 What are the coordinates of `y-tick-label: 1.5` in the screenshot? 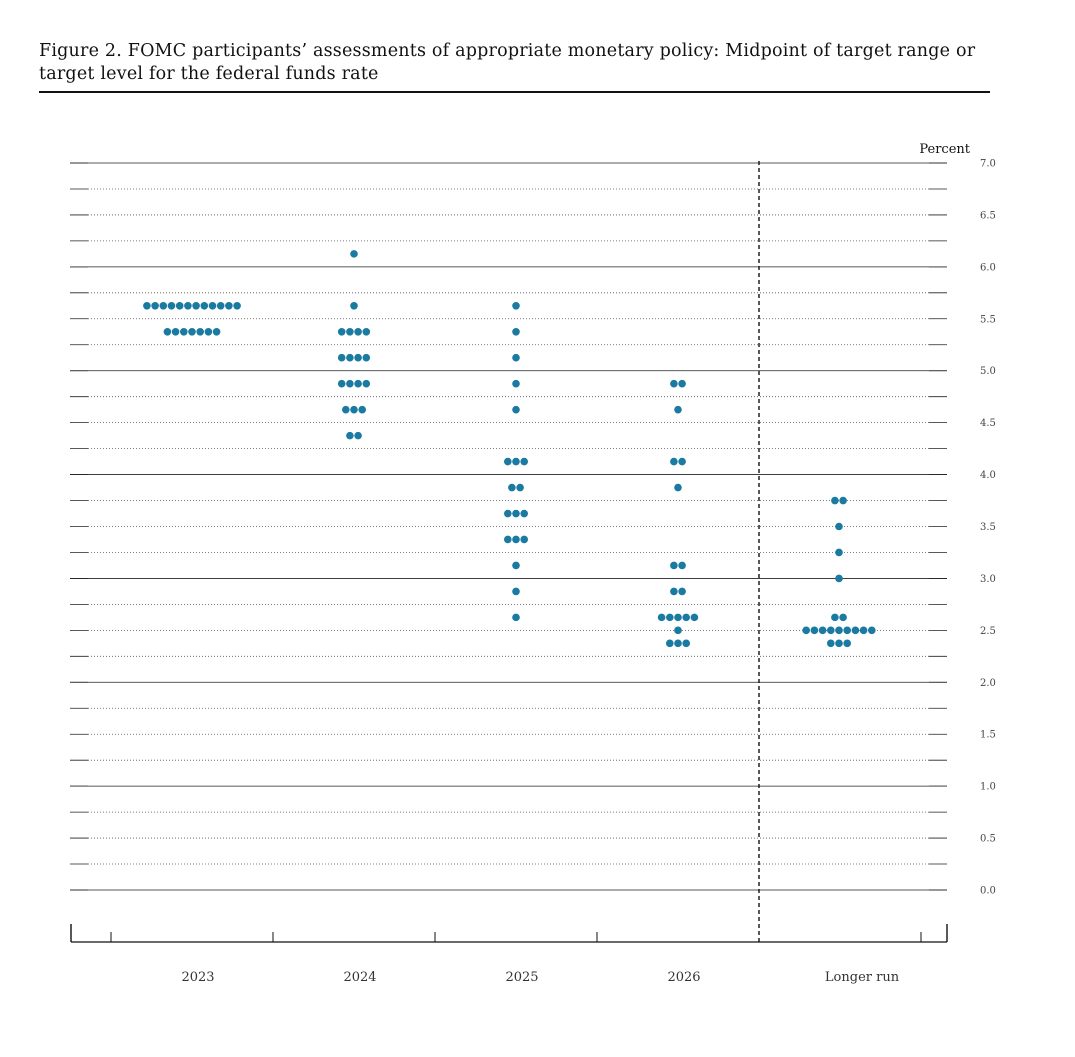 It's located at (988, 735).